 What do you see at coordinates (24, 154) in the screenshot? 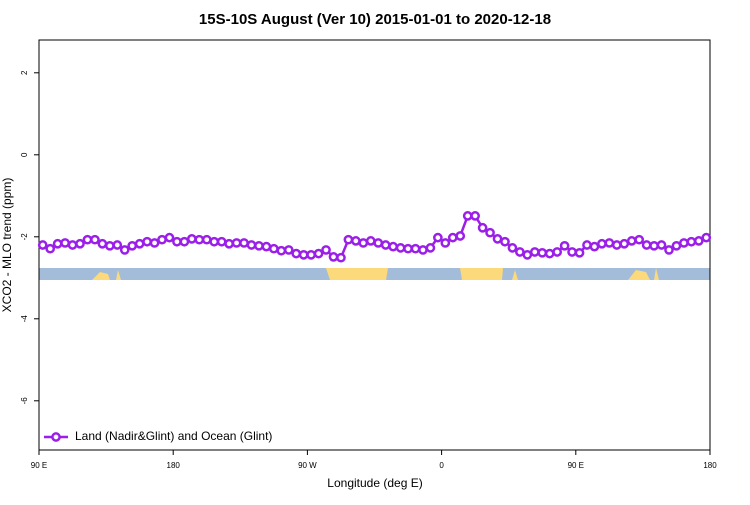
I see `y-tick-label: 0` at bounding box center [24, 154].